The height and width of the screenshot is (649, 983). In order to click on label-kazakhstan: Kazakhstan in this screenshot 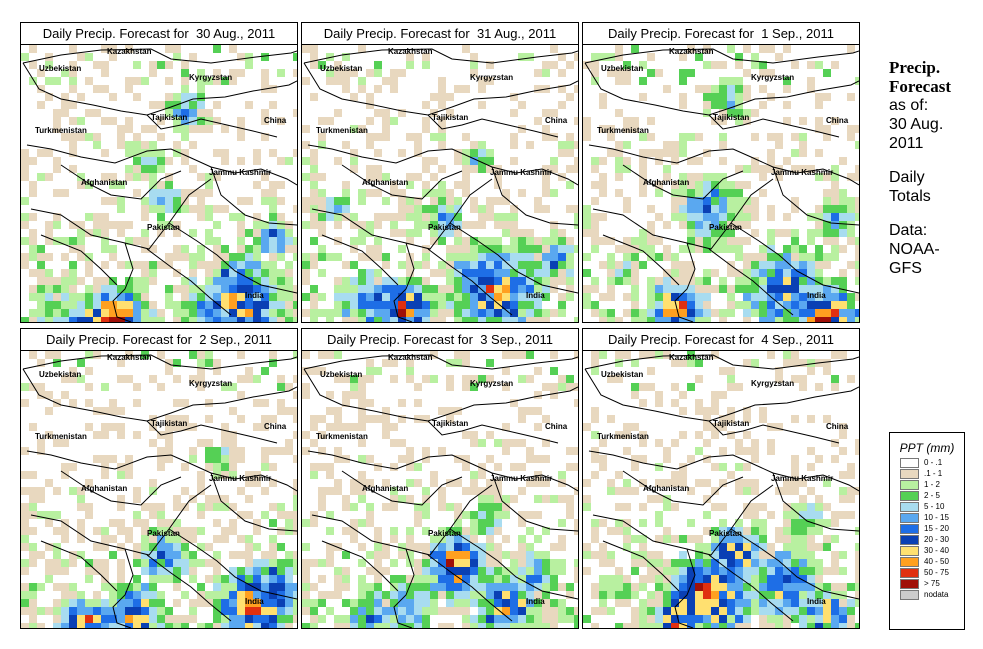, I will do `click(691, 357)`.